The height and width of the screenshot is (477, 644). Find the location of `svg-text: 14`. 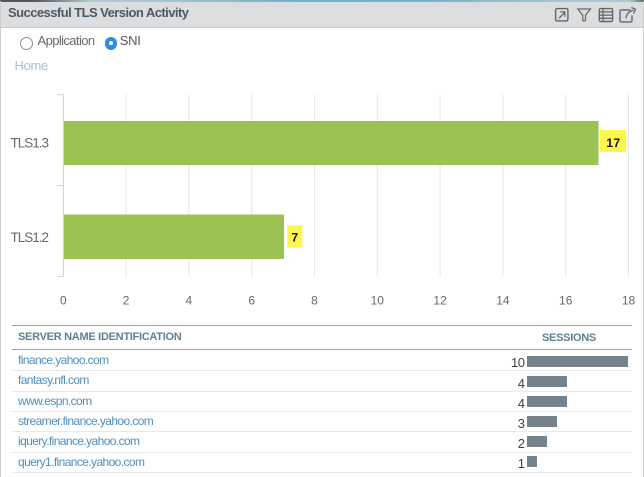

svg-text: 14 is located at coordinates (503, 301).